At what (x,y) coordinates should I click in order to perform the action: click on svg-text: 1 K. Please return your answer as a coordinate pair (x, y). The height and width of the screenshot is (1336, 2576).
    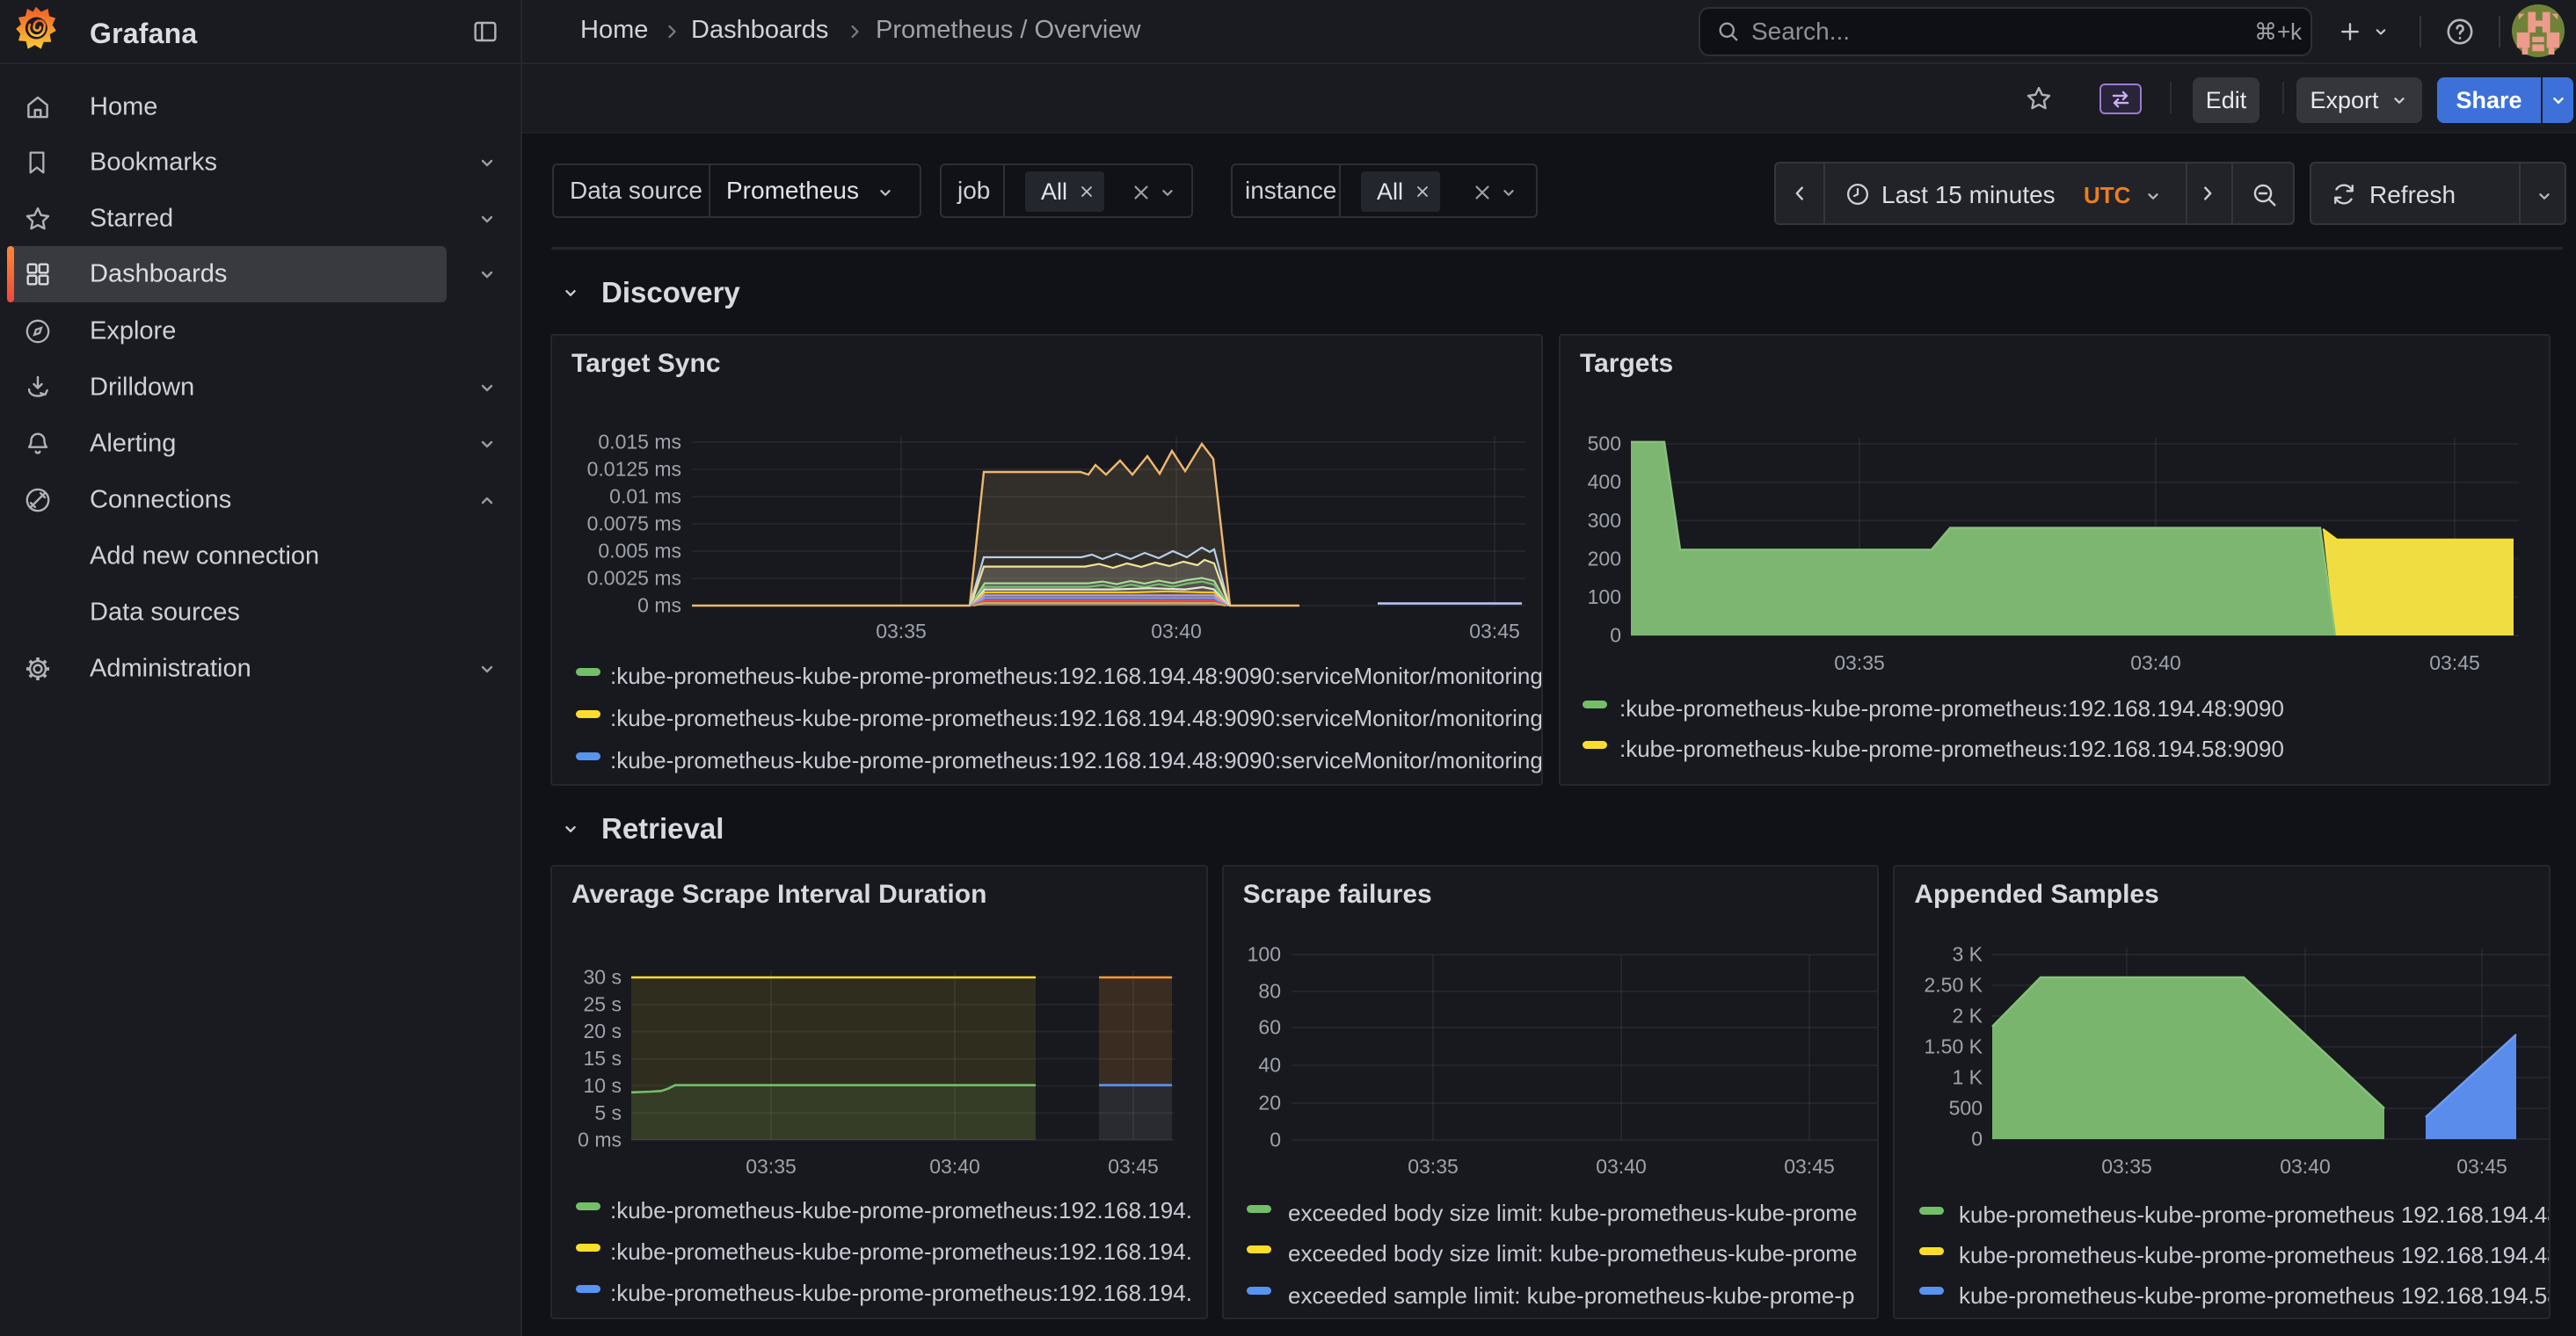
    Looking at the image, I should click on (1967, 1077).